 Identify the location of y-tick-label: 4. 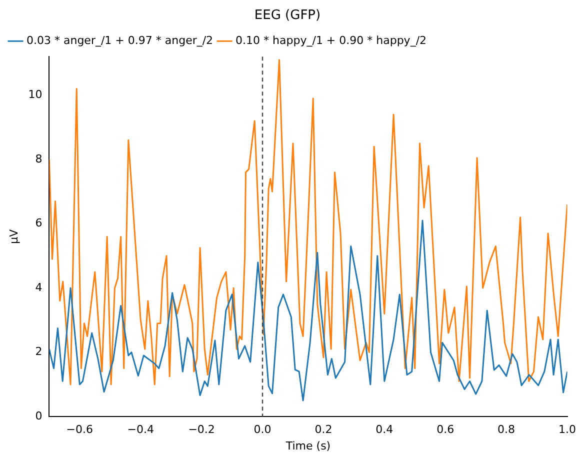
(38, 287).